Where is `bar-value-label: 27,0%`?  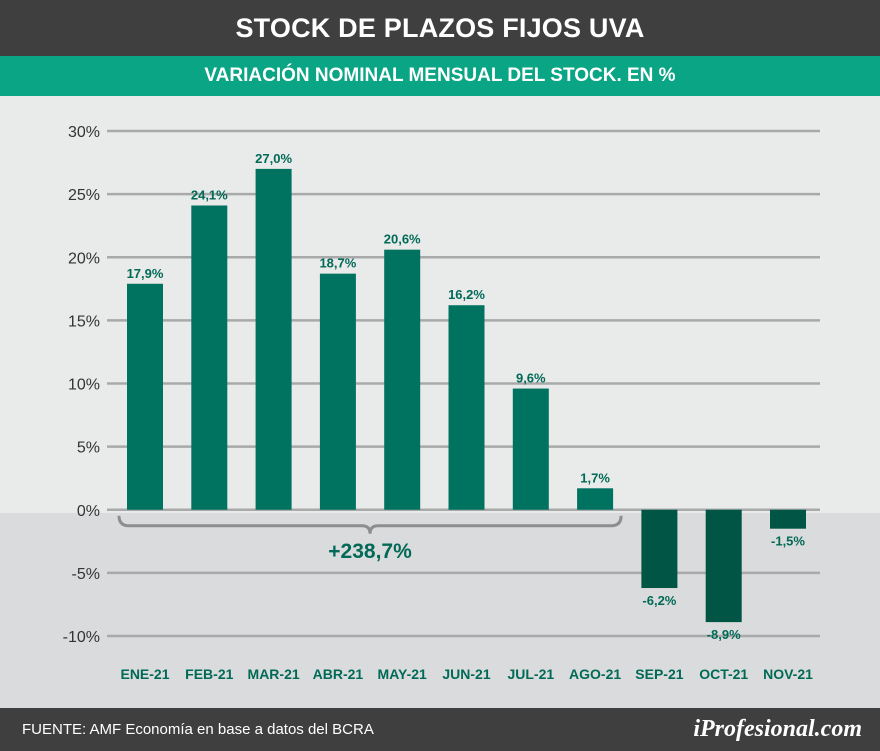
bar-value-label: 27,0% is located at coordinates (273, 158).